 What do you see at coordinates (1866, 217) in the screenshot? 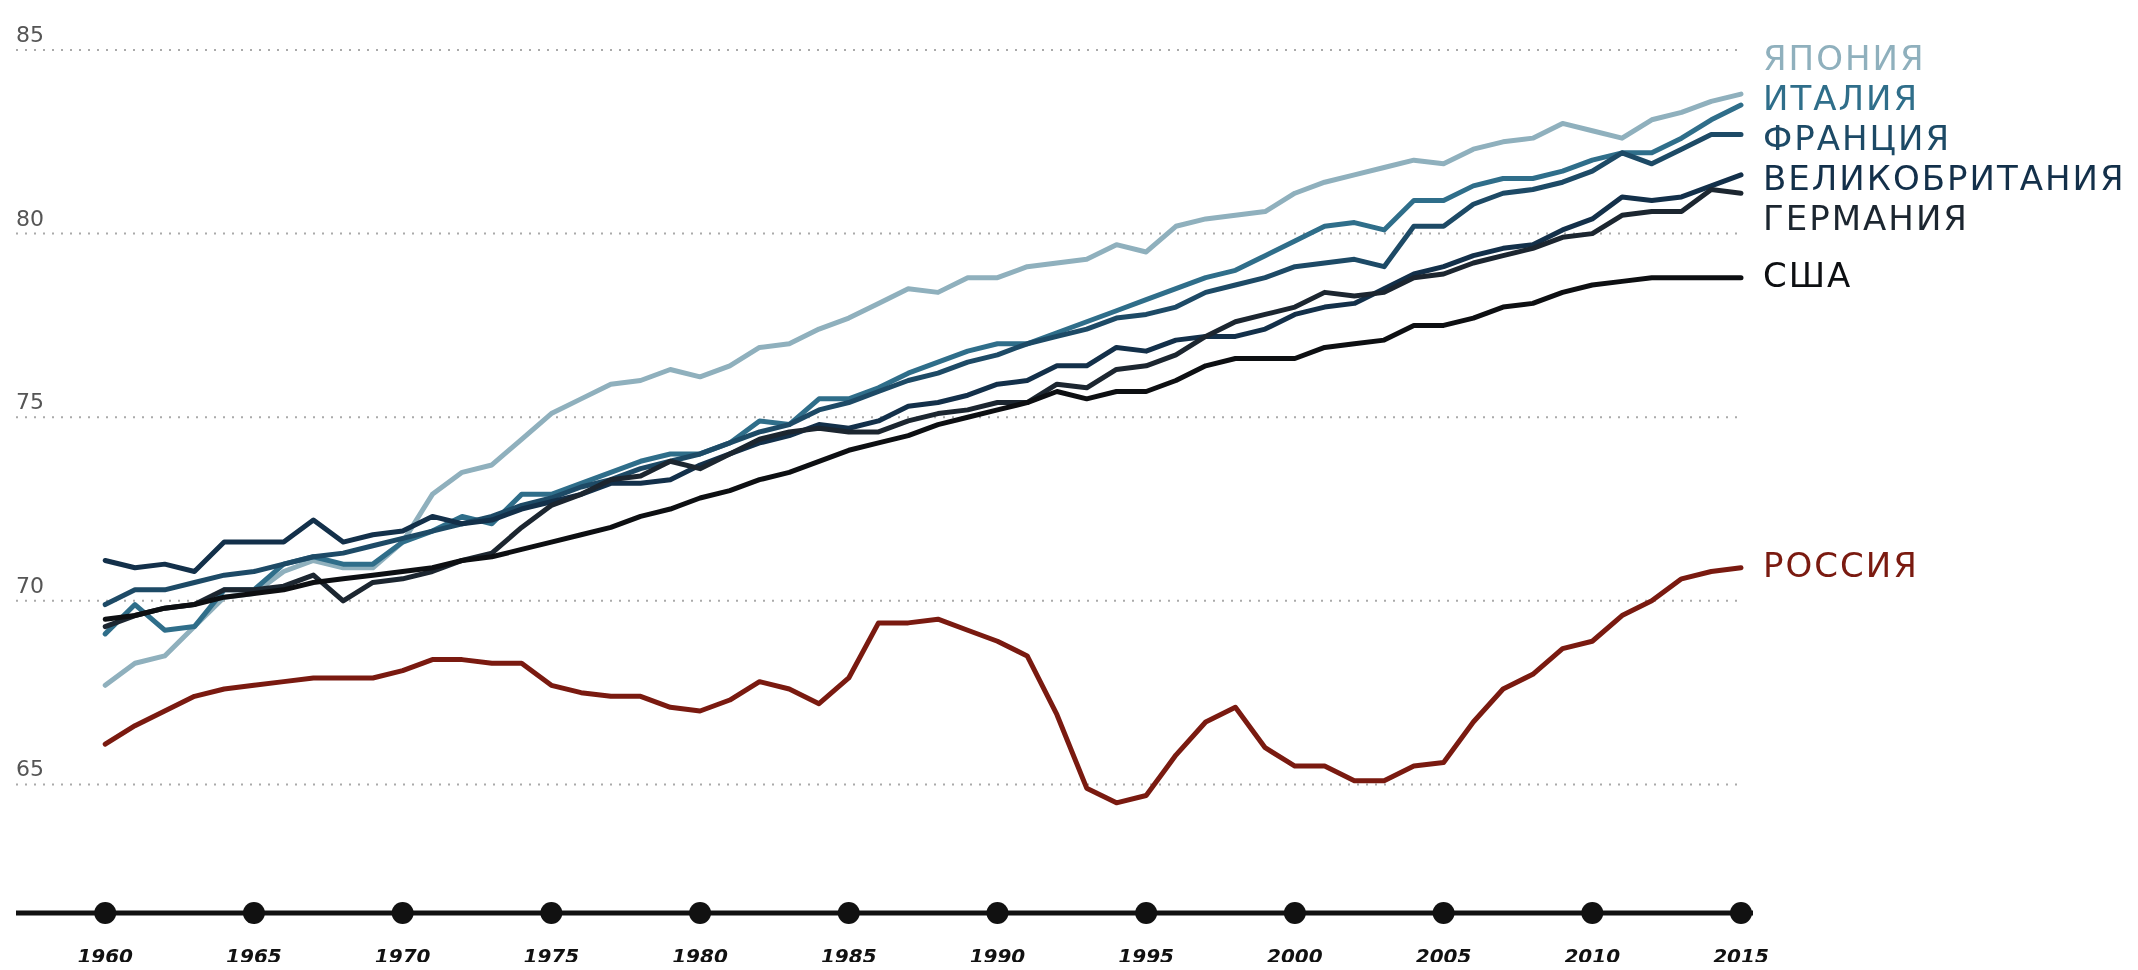
I see `series-label: ГЕРМАНИЯ` at bounding box center [1866, 217].